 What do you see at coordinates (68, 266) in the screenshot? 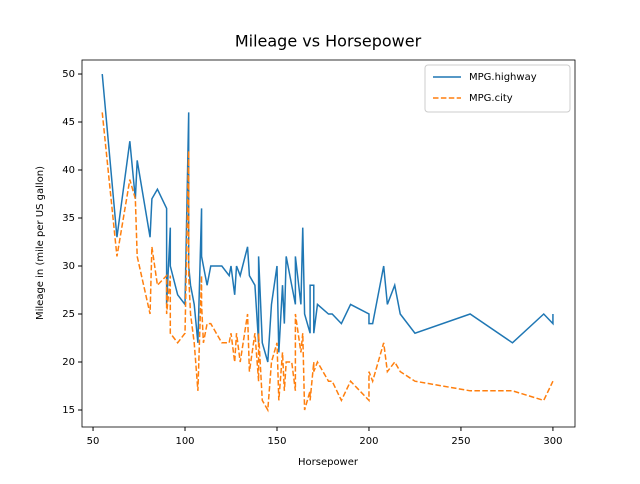
I see `y-tick-label: 30` at bounding box center [68, 266].